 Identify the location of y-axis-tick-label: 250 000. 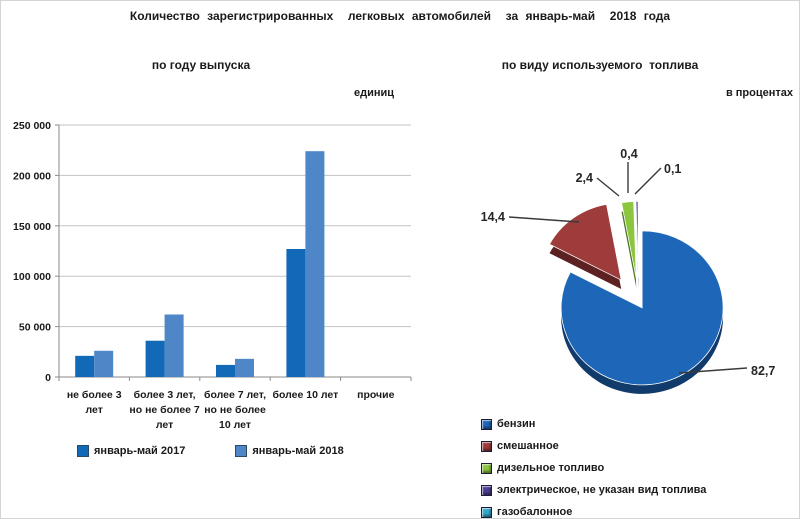
(32, 126).